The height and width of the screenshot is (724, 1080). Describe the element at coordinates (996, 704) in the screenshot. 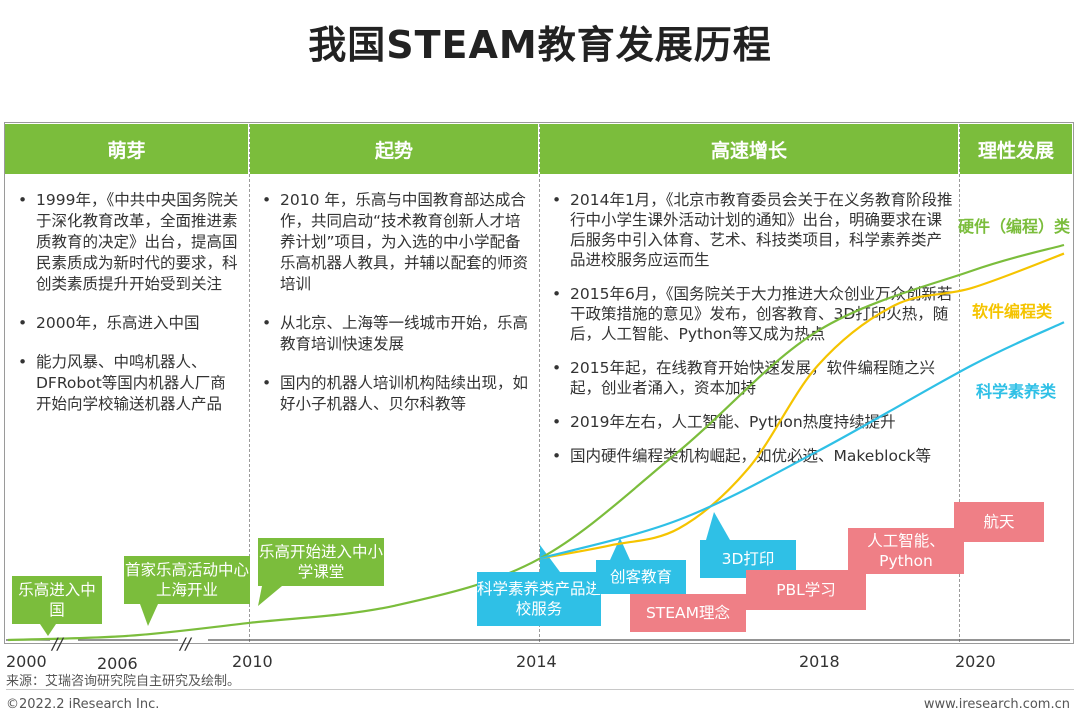

I see `website: www.iresearch.com.cn` at that location.